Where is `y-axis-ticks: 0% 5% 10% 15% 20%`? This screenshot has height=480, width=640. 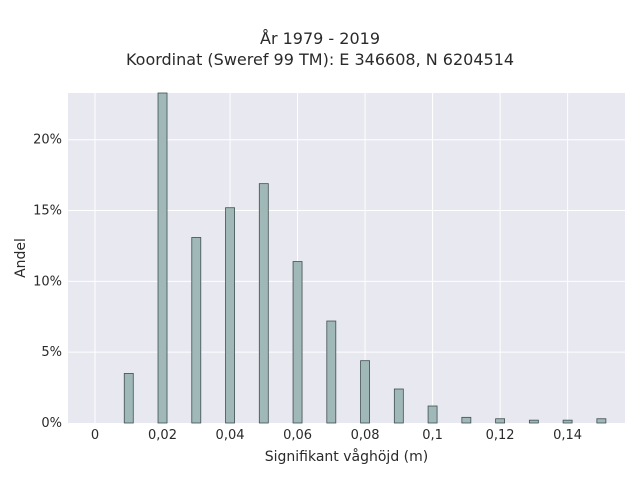 y-axis-ticks: 0% 5% 10% 15% 20% is located at coordinates (47, 282).